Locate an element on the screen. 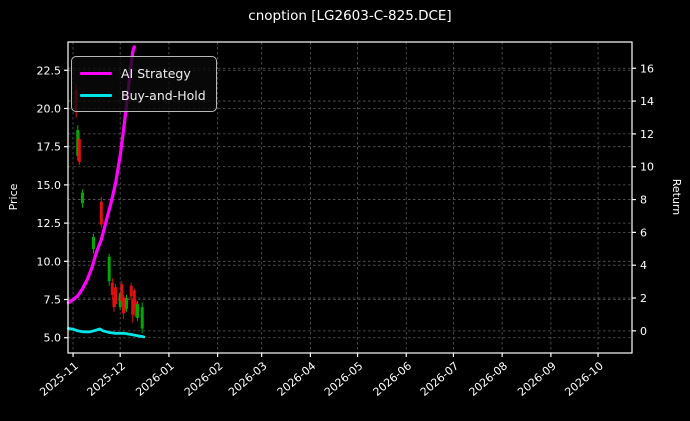 Image resolution: width=690 pixels, height=421 pixels. buy-and-hold-line is located at coordinates (106, 332).